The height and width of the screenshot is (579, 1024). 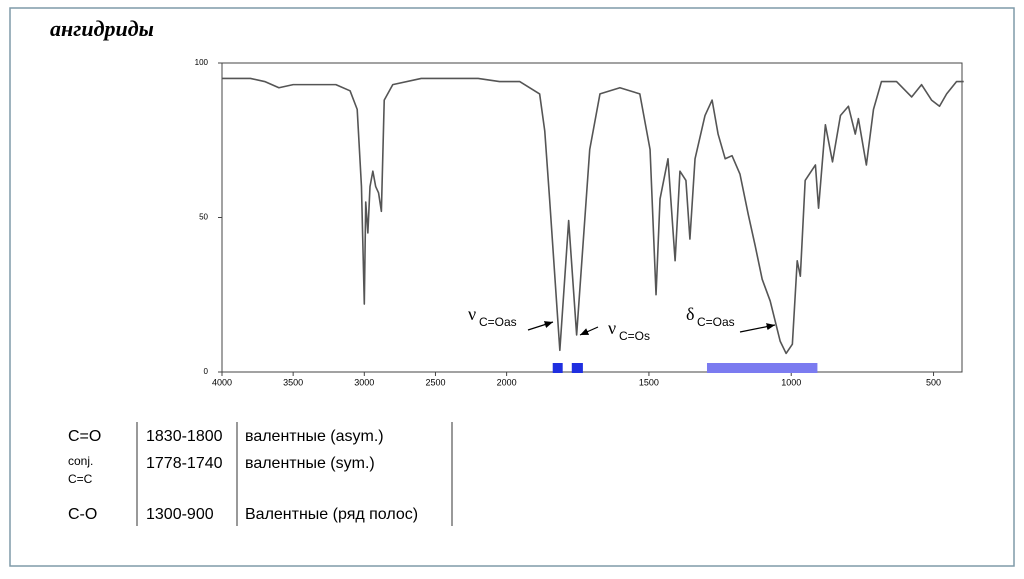 I want to click on x-tick-label: 3000, so click(x=364, y=382).